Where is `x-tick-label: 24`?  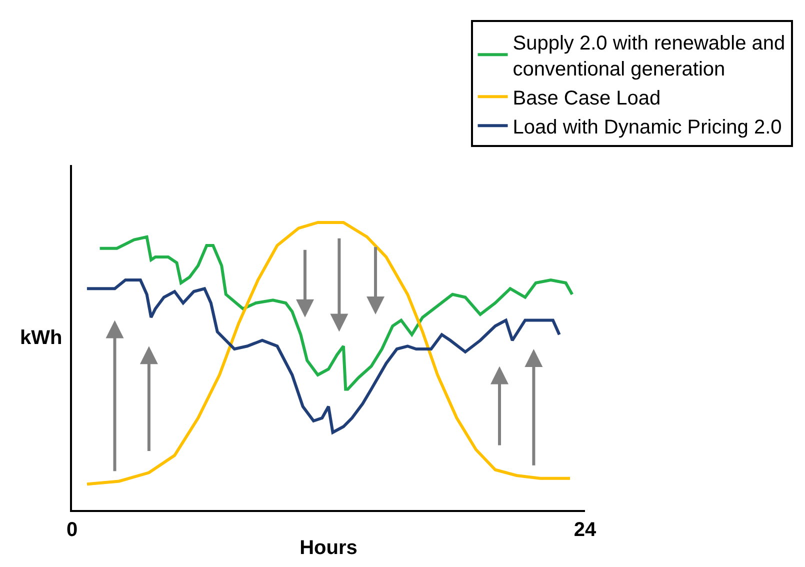 x-tick-label: 24 is located at coordinates (585, 530).